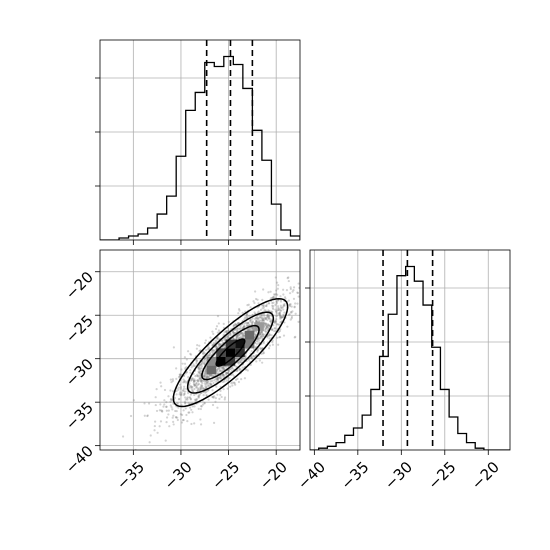  What do you see at coordinates (186, 363) in the screenshot?
I see `scatter-2d-ticks` at bounding box center [186, 363].